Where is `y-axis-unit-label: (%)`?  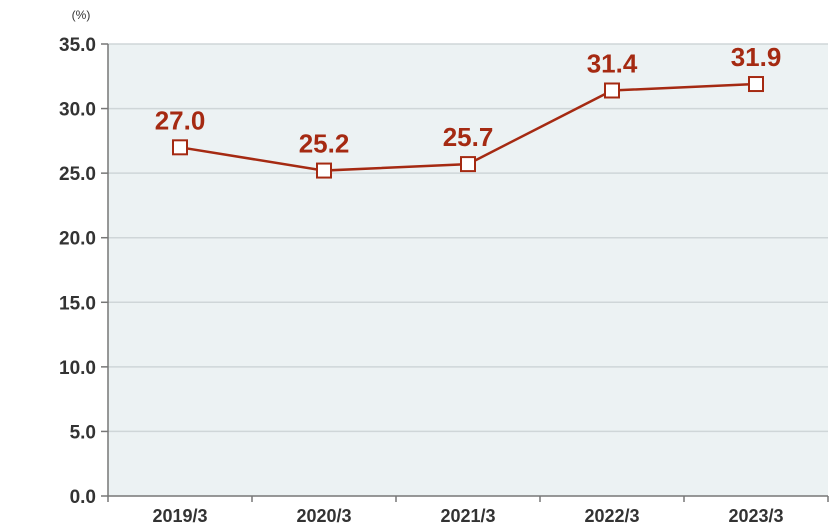
y-axis-unit-label: (%) is located at coordinates (81, 15).